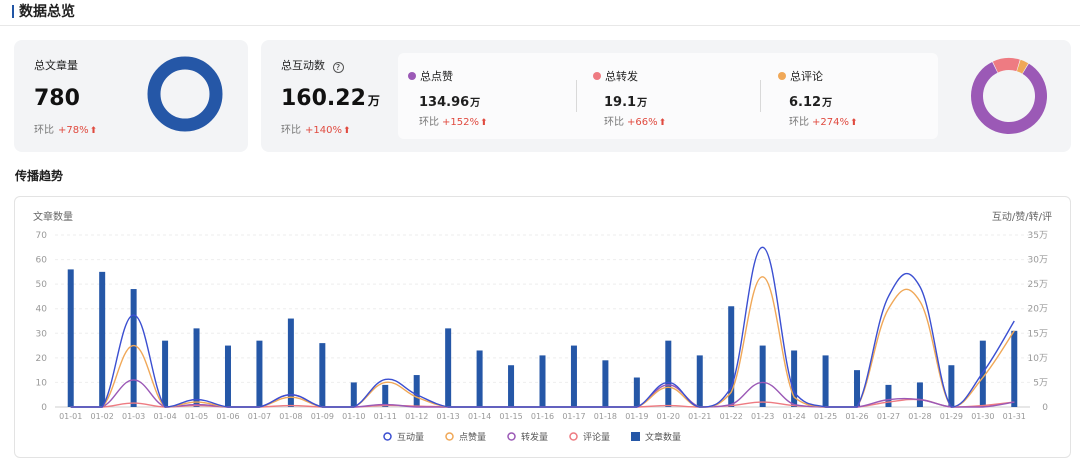 This screenshot has height=463, width=1080. Describe the element at coordinates (856, 416) in the screenshot. I see `x-tick-label: 01-26` at that location.